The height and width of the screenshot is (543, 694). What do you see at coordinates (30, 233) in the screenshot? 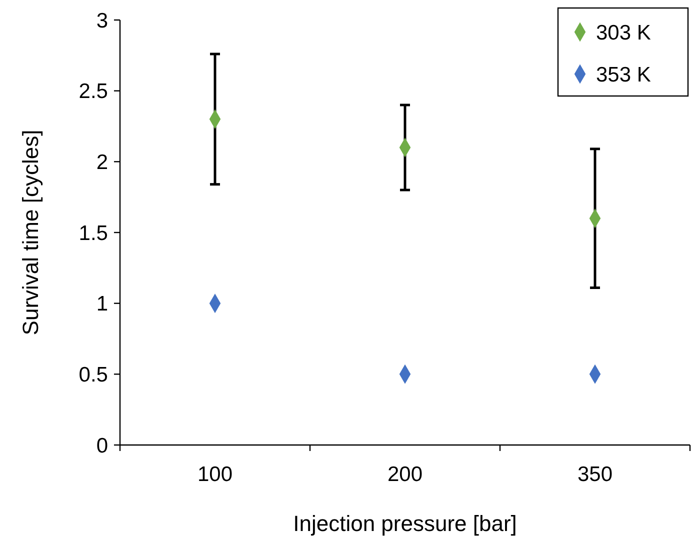
I see `y-axis-title: Survival time [cycles]` at bounding box center [30, 233].